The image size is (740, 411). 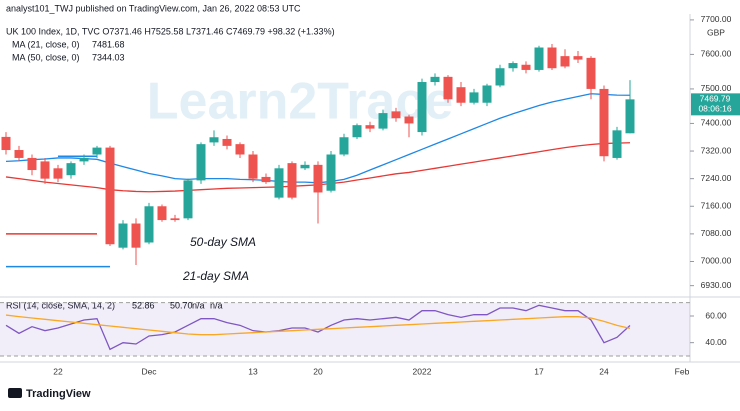 What do you see at coordinates (716, 206) in the screenshot?
I see `y-tick-label: 7160.00` at bounding box center [716, 206].